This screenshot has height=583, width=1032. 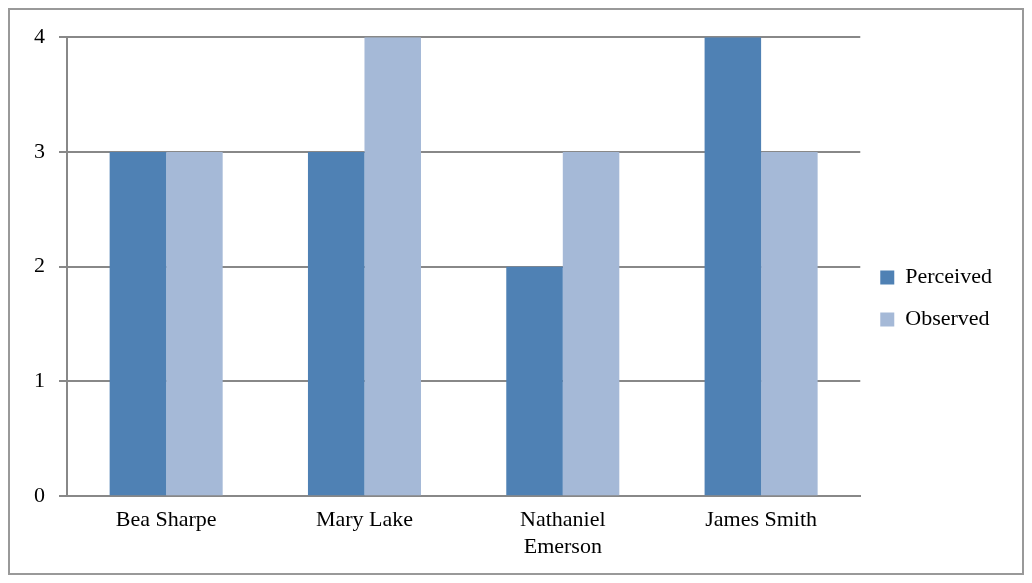 I want to click on y-tick-label: 4, so click(x=39, y=35).